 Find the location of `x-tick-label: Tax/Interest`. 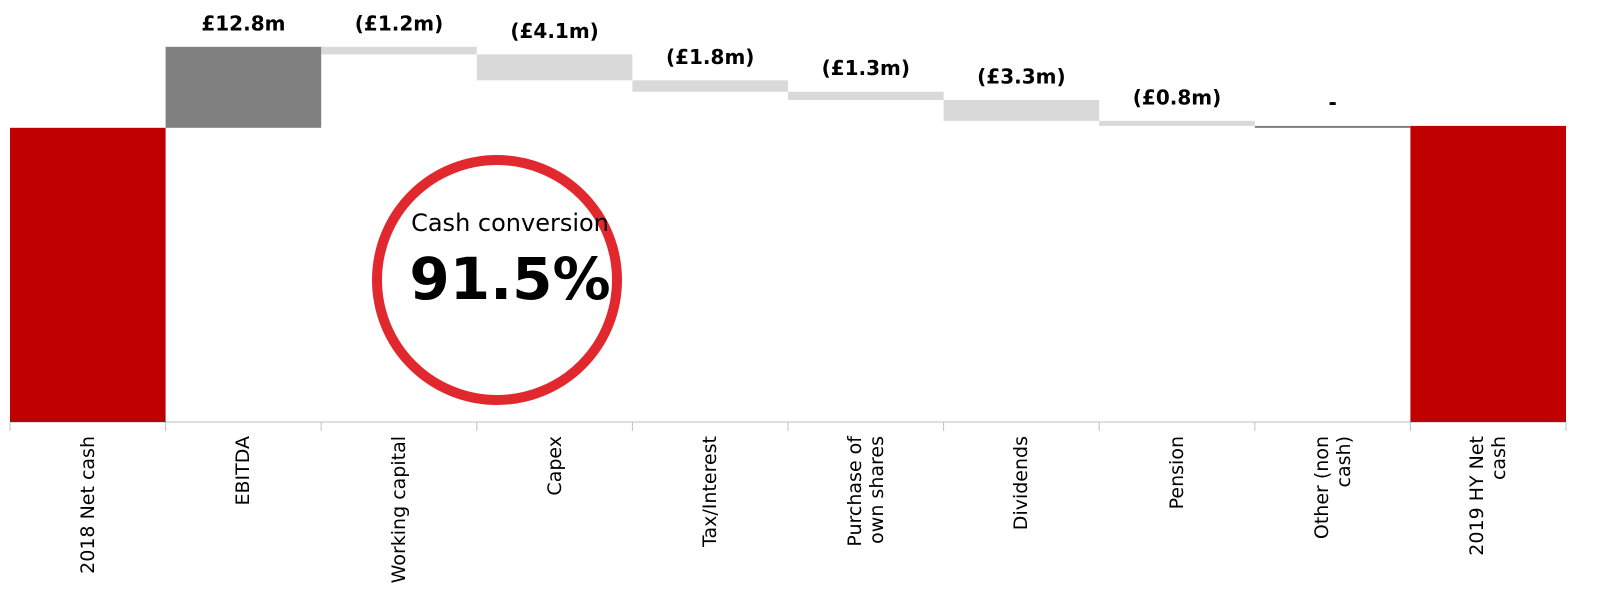

x-tick-label: Tax/Interest is located at coordinates (710, 491).